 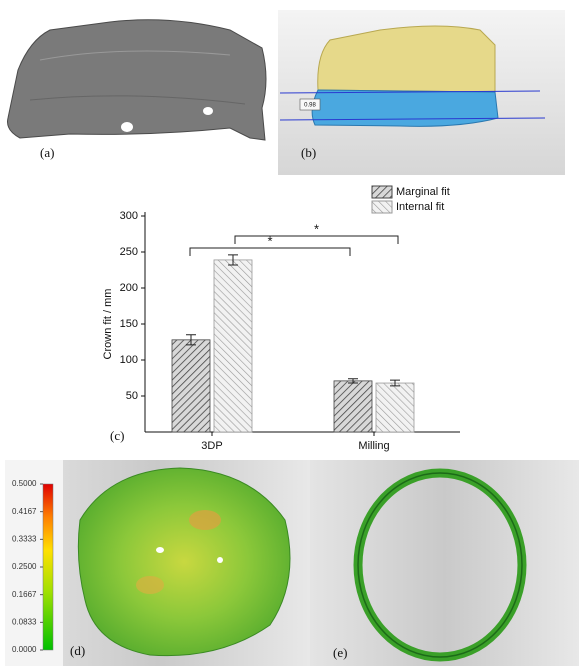 What do you see at coordinates (340, 652) in the screenshot?
I see `panel-label: (e)` at bounding box center [340, 652].